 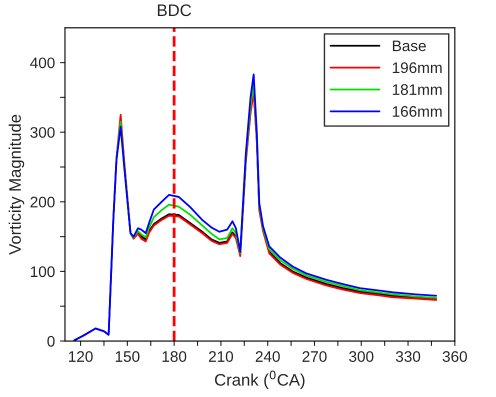 I want to click on x-tick-label: 150, so click(x=128, y=356).